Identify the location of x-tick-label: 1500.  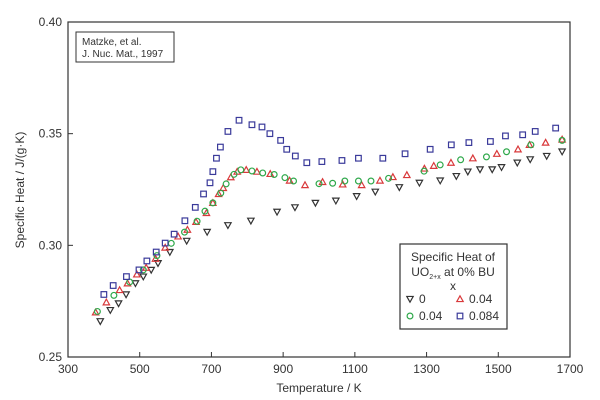
(498, 369).